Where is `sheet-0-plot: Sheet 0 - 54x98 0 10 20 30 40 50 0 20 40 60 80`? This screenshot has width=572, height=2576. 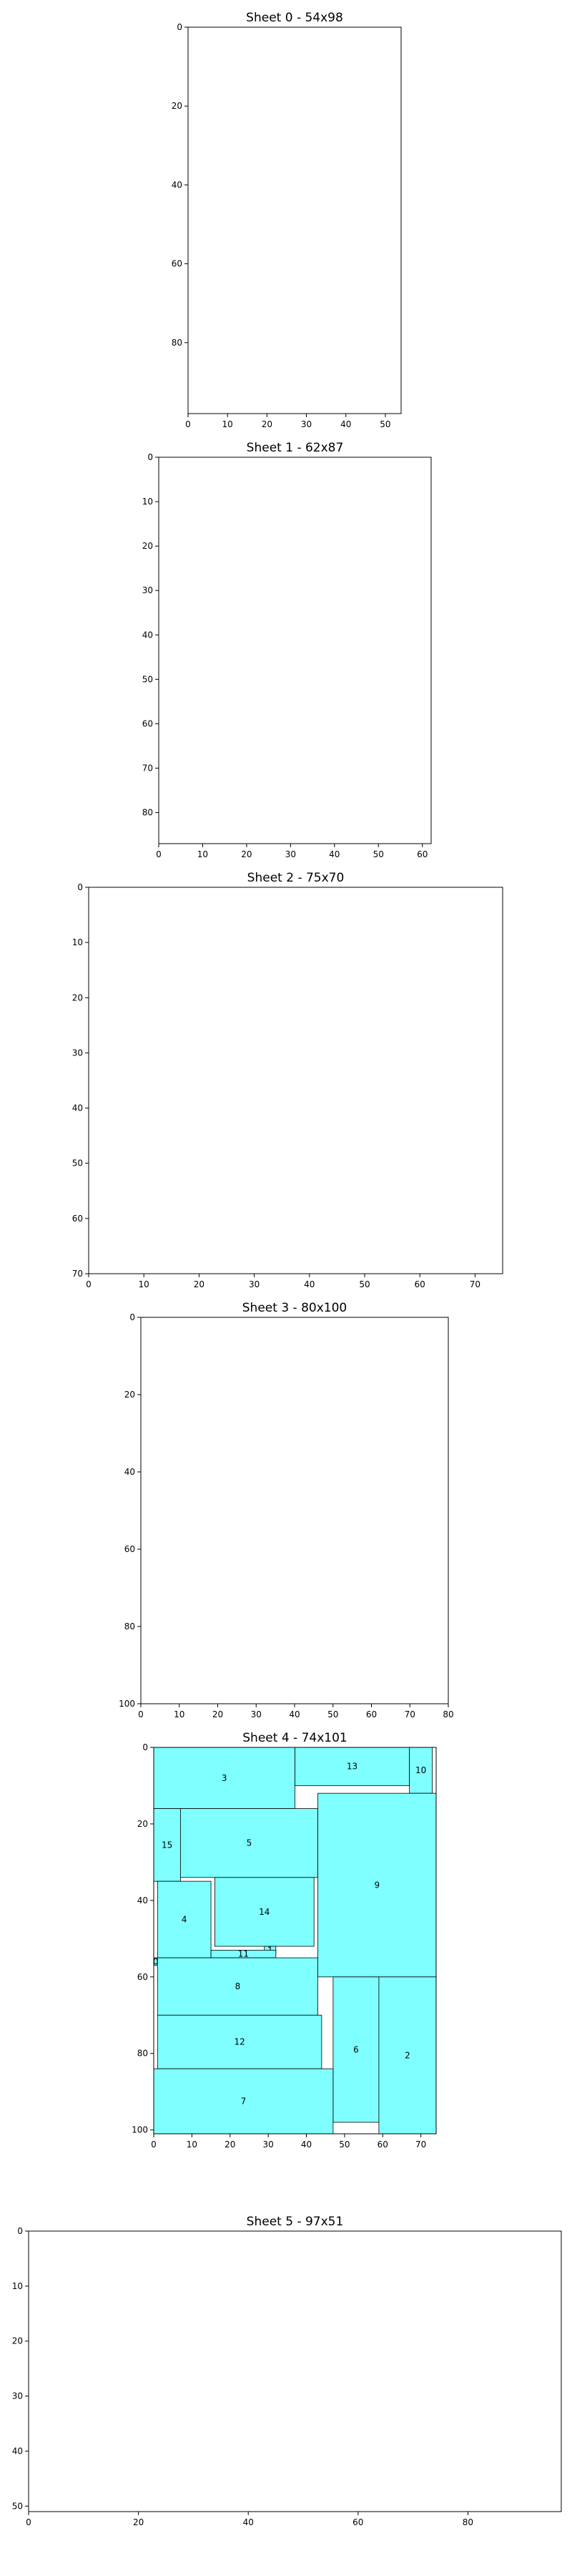 sheet-0-plot: Sheet 0 - 54x98 0 10 20 30 40 50 0 20 40 60 80 is located at coordinates (287, 220).